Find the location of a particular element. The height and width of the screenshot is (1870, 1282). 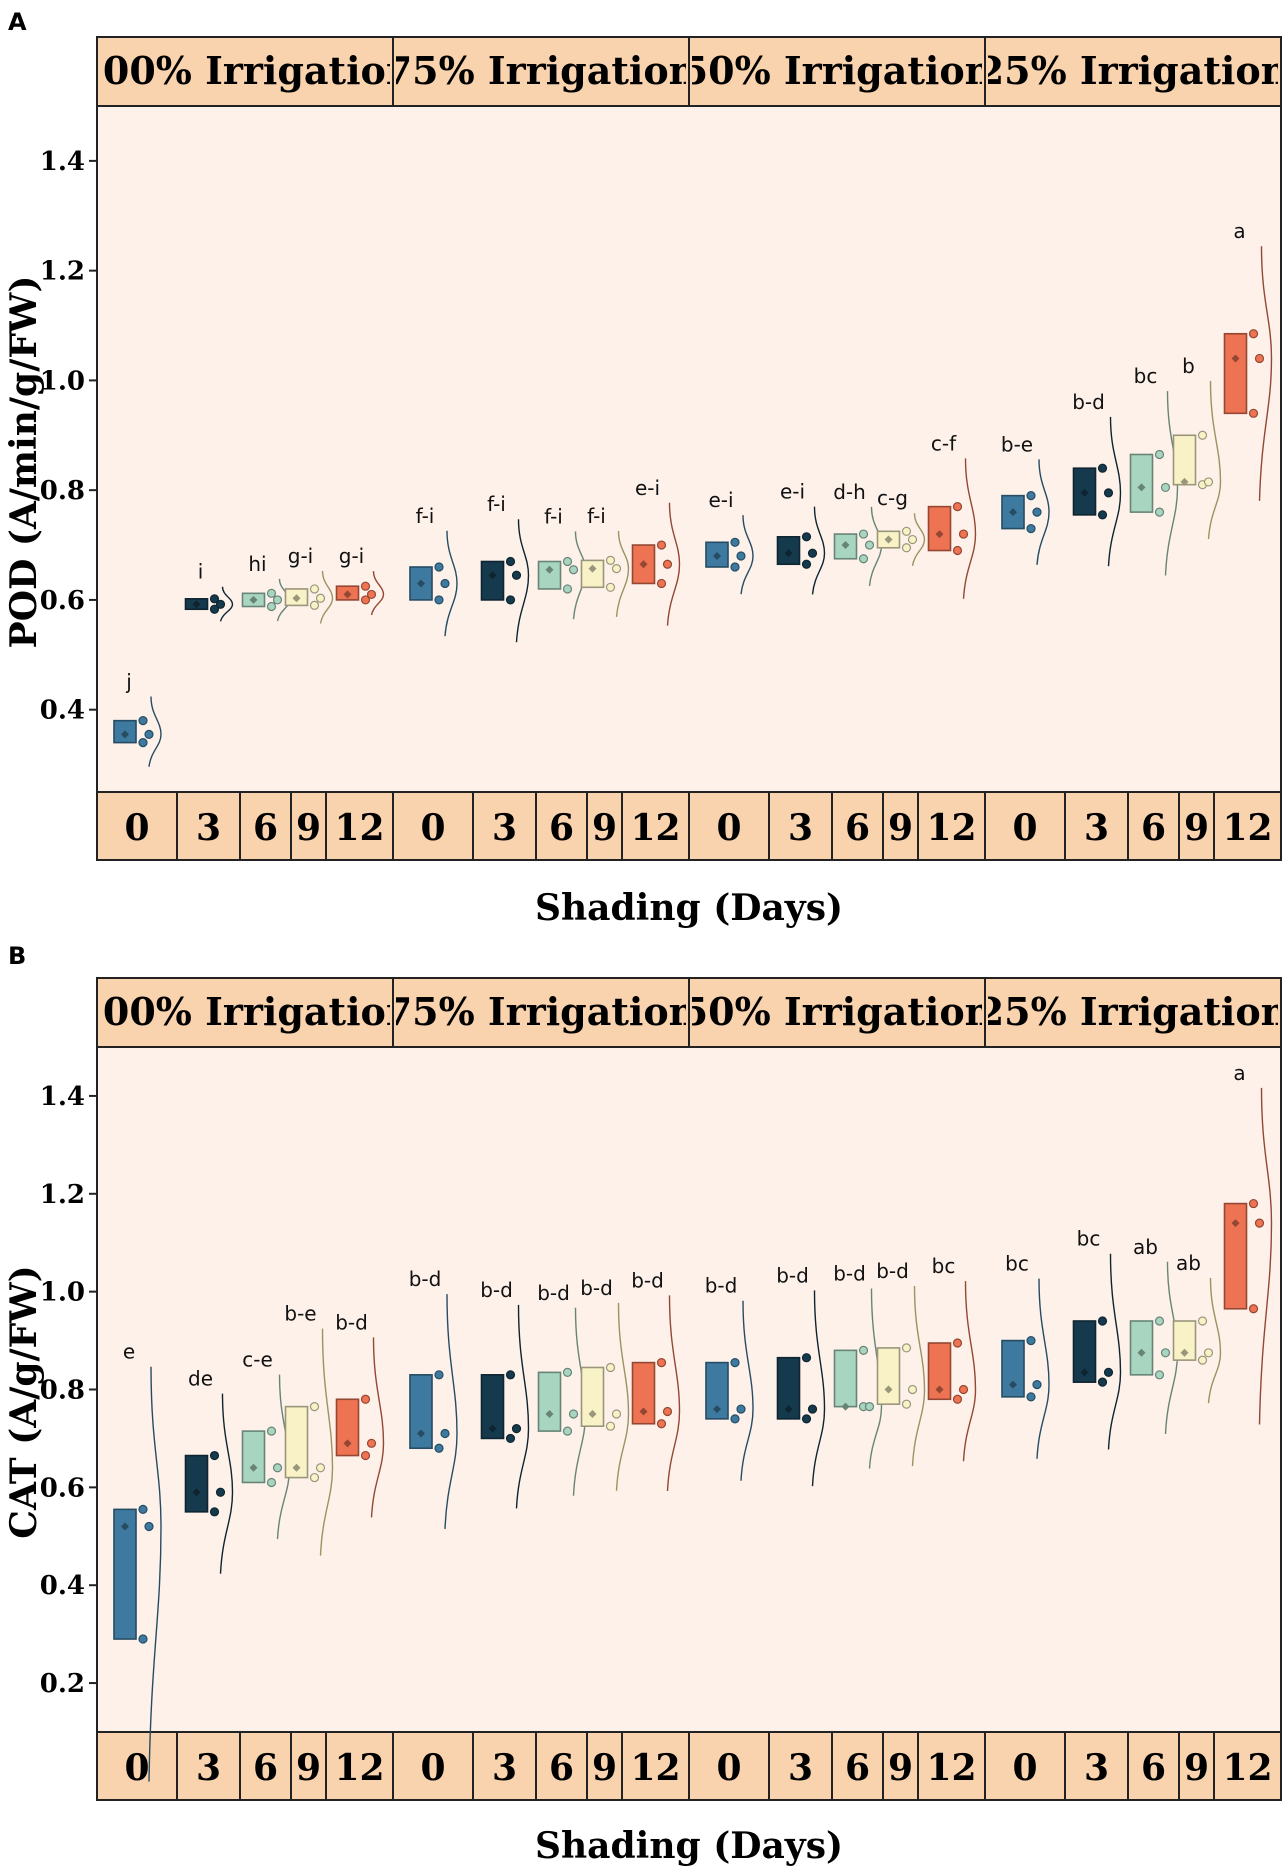

significance-letter: b-e is located at coordinates (1017, 444).